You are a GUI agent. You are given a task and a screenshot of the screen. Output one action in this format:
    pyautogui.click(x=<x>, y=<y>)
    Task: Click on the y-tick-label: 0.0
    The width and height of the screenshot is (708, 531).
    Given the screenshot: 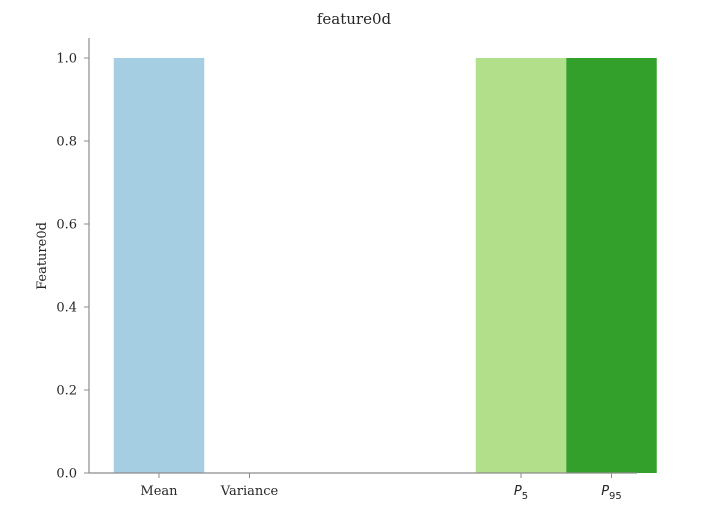 What is the action you would take?
    pyautogui.click(x=66, y=474)
    